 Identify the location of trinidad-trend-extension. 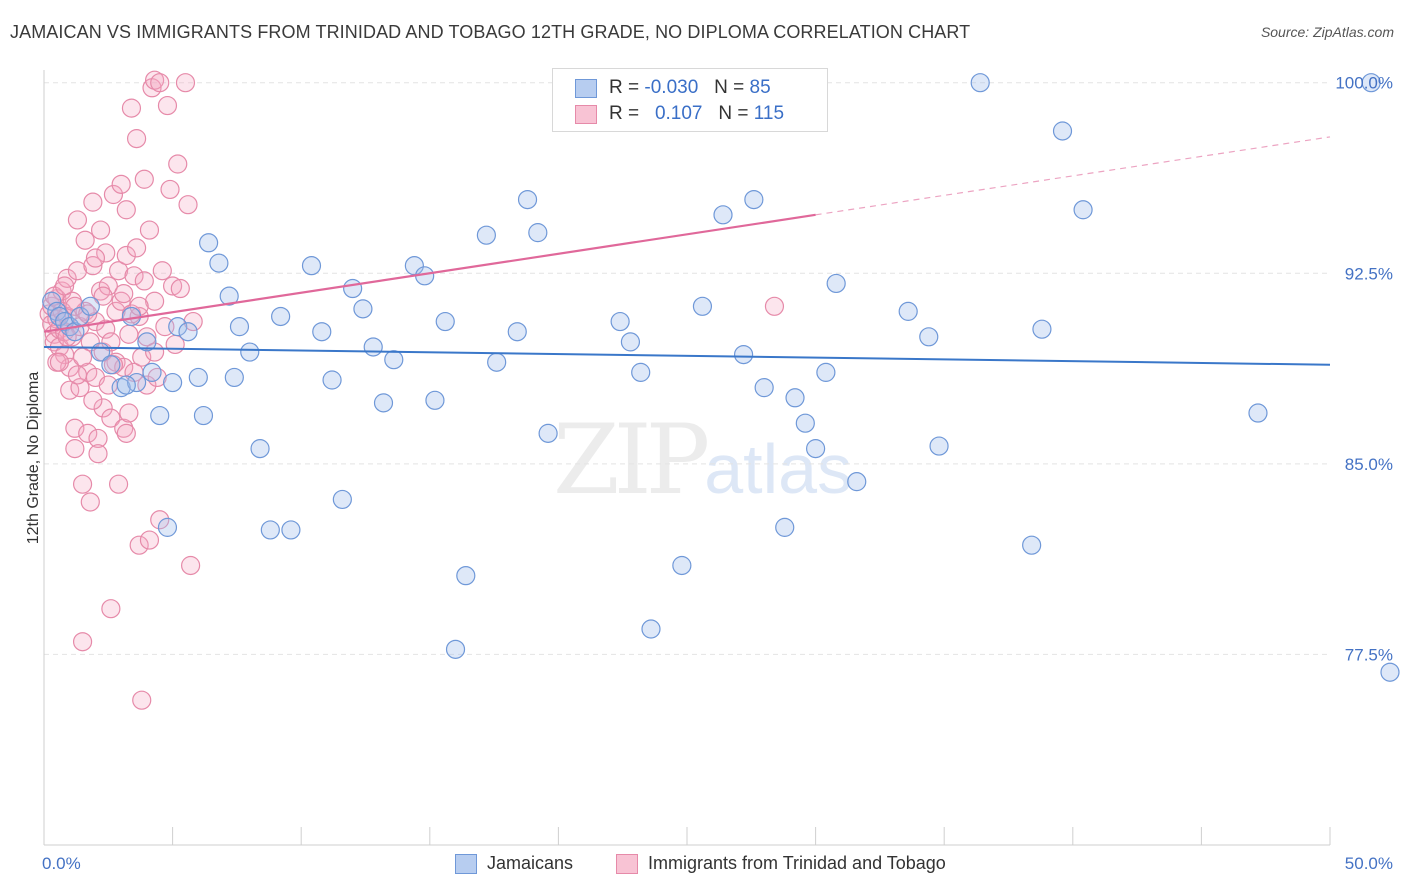
(1073, 176).